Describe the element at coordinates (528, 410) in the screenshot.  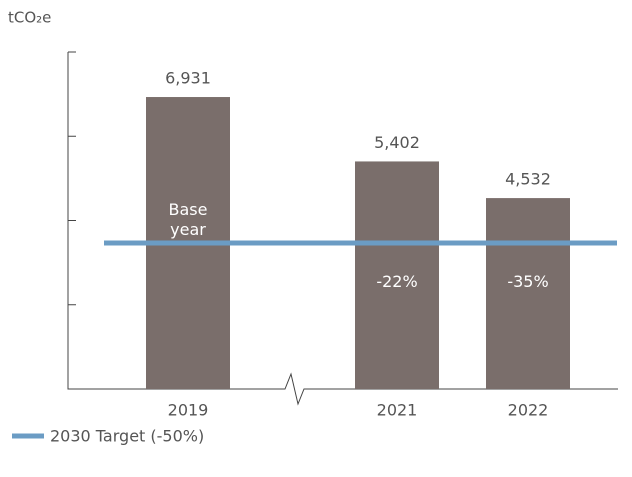
I see `x-tick-label: 2022` at that location.